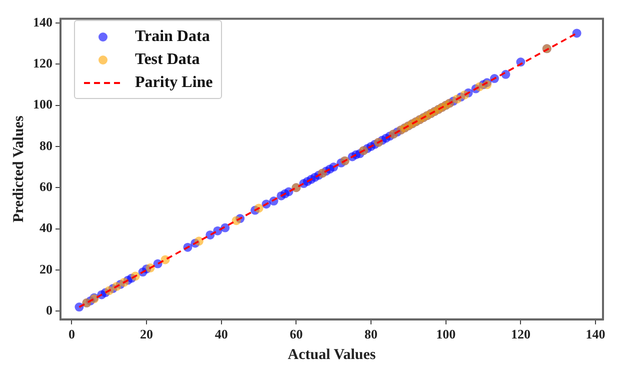  What do you see at coordinates (46, 228) in the screenshot?
I see `y-tick-label: 40` at bounding box center [46, 228].